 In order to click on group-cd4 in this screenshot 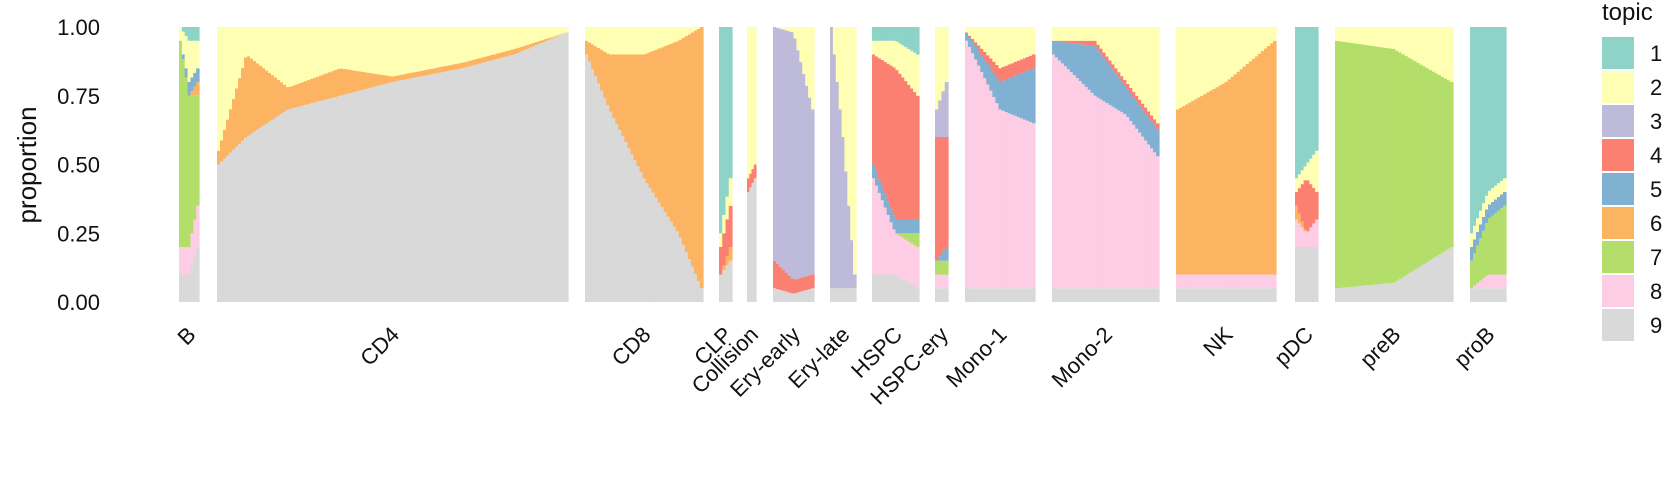, I will do `click(393, 165)`.